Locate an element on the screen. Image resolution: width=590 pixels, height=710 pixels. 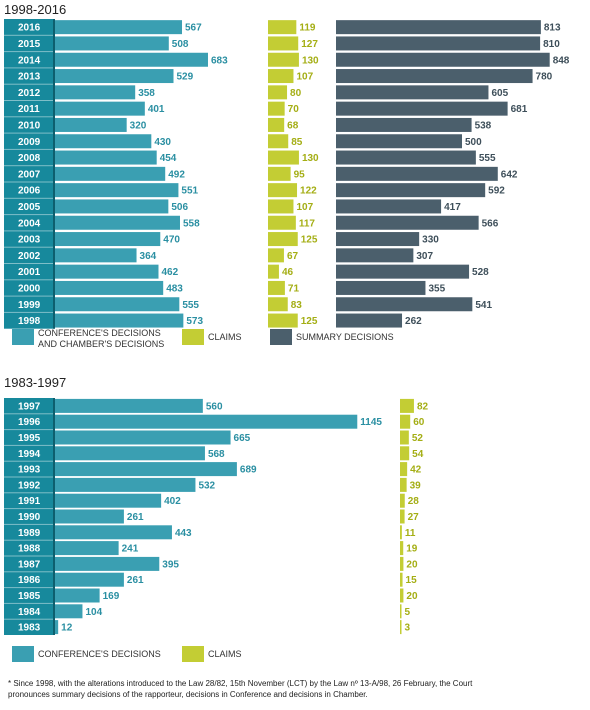
chart2-value-label-decisions: 395 is located at coordinates (170, 564).